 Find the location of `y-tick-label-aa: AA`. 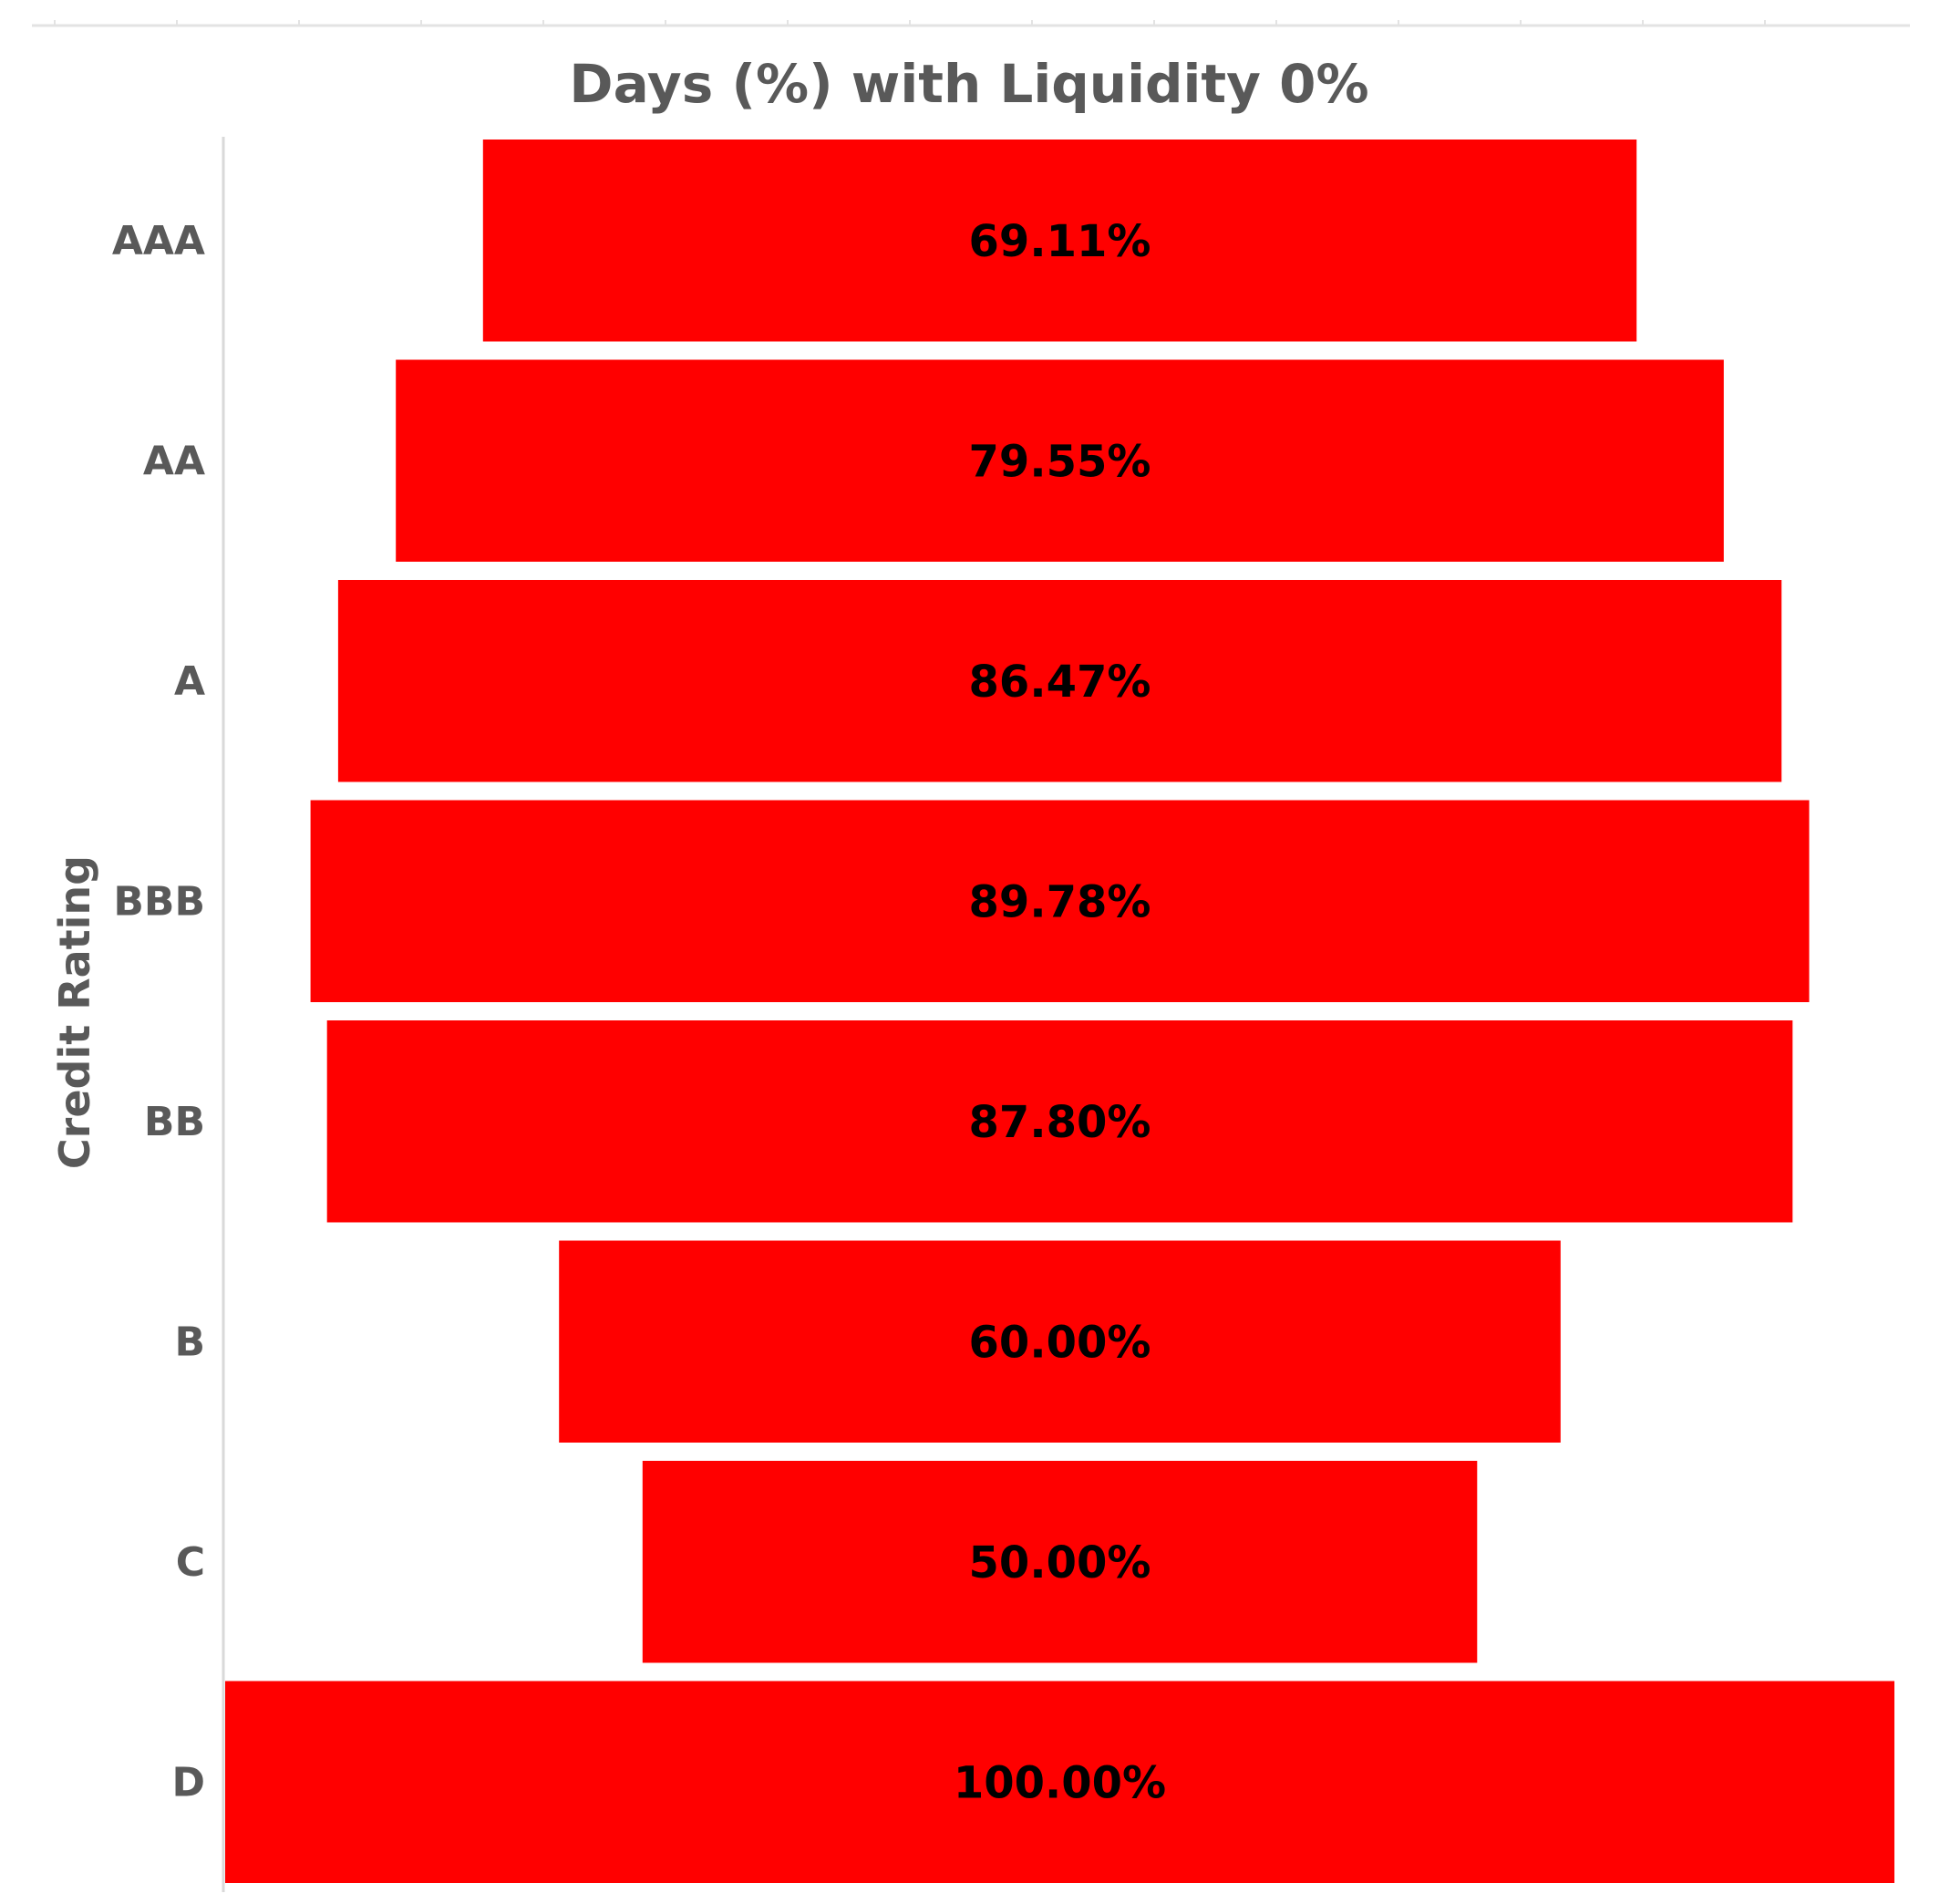

y-tick-label-aa: AA is located at coordinates (174, 461).